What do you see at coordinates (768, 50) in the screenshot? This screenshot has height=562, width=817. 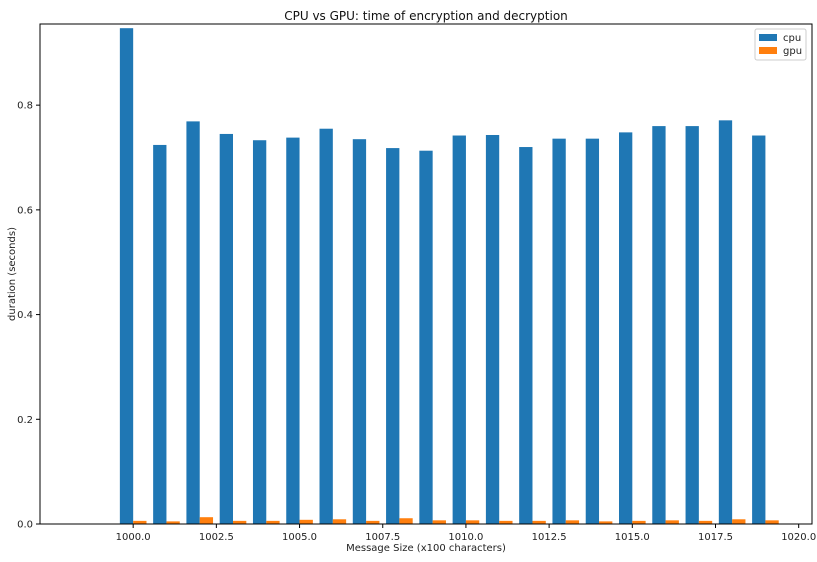 I see `gpu-legend-swatch` at bounding box center [768, 50].